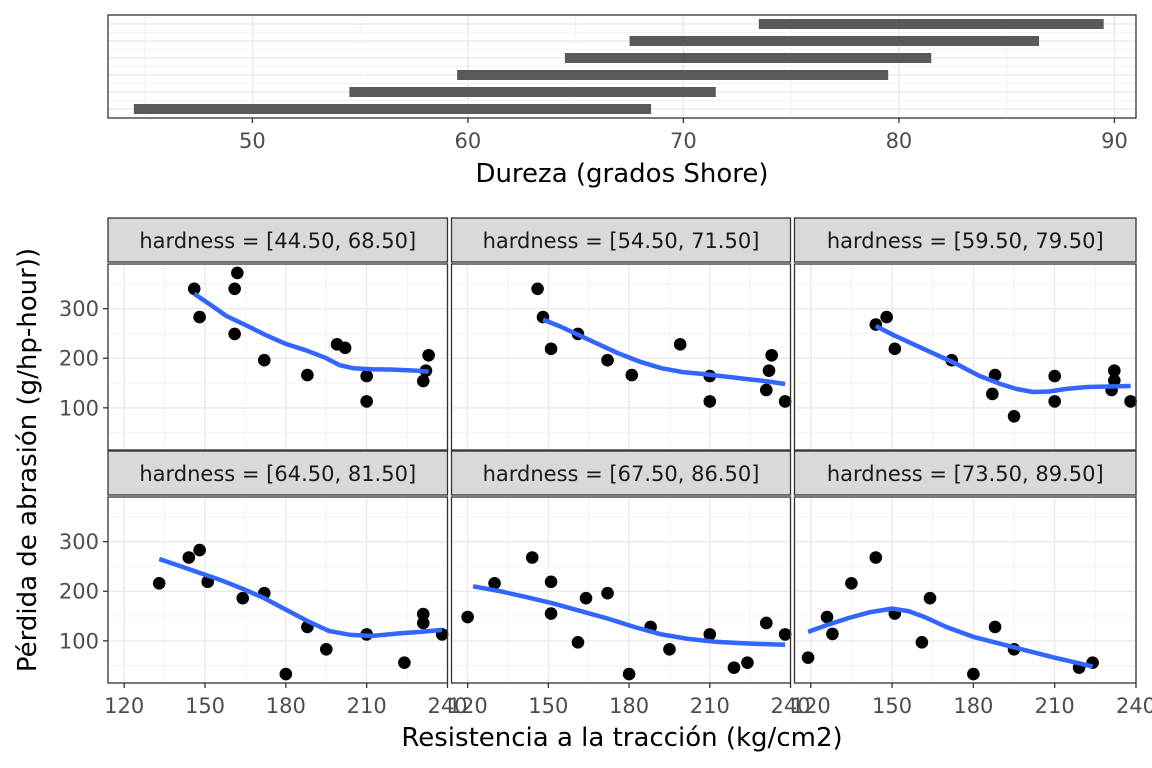 The image size is (1152, 768). I want to click on abrasion-axis-label: Pérdida de abrasión (g/hp-hour)), so click(28, 460).